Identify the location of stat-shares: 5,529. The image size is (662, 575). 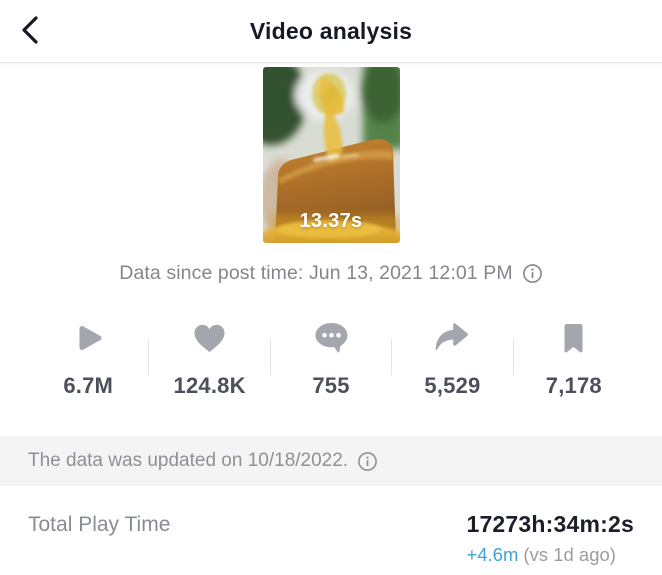
(452, 359).